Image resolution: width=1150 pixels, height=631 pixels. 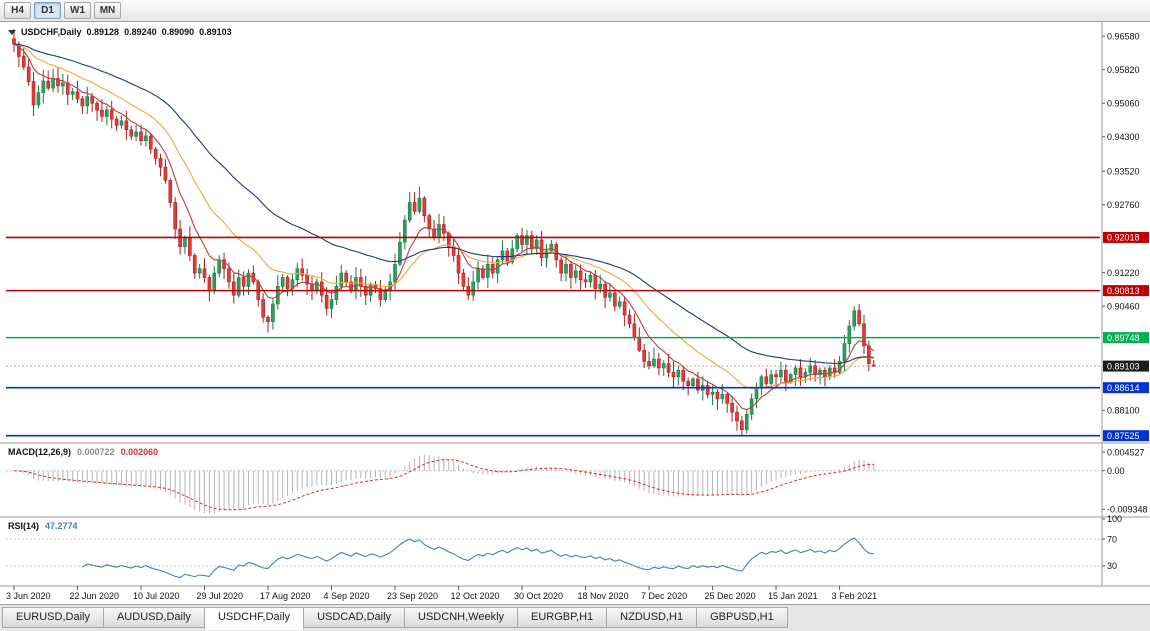 What do you see at coordinates (354, 617) in the screenshot?
I see `chart-tab-usdcad-daily: USDCAD,Daily` at bounding box center [354, 617].